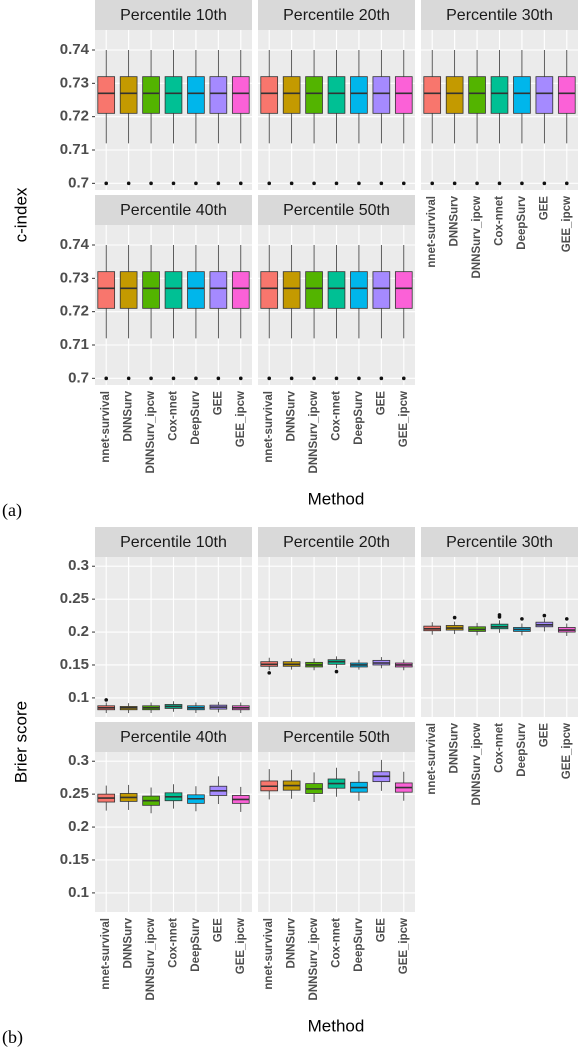 This screenshot has height=1050, width=582. Describe the element at coordinates (74, 598) in the screenshot. I see `y-tick-label: 0.25` at that location.